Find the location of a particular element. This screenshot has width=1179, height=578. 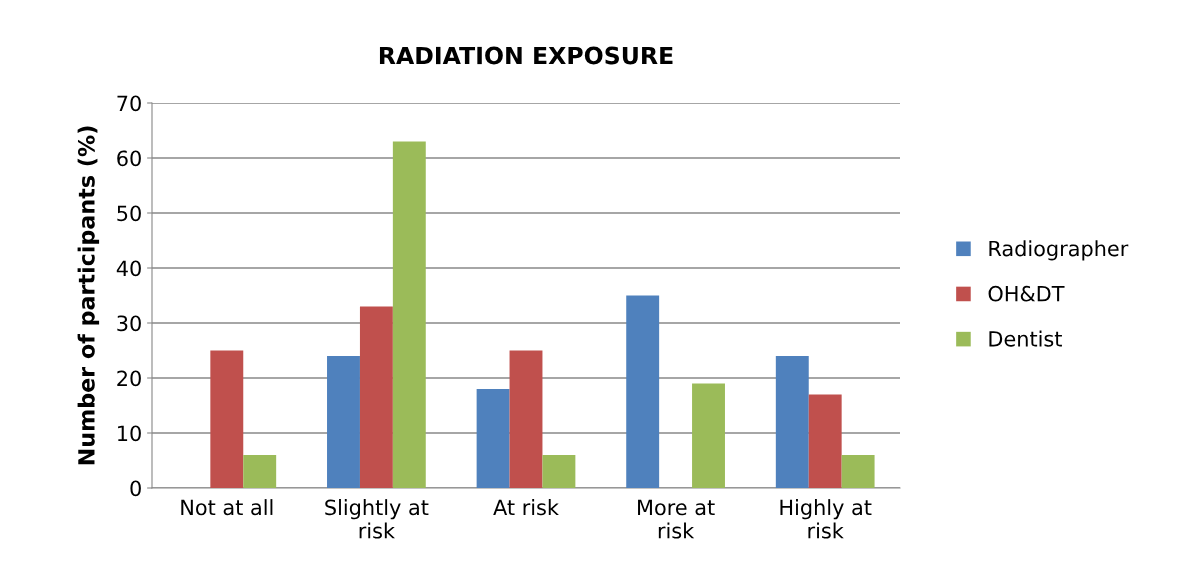

y-tick-label: 40 is located at coordinates (128, 268).